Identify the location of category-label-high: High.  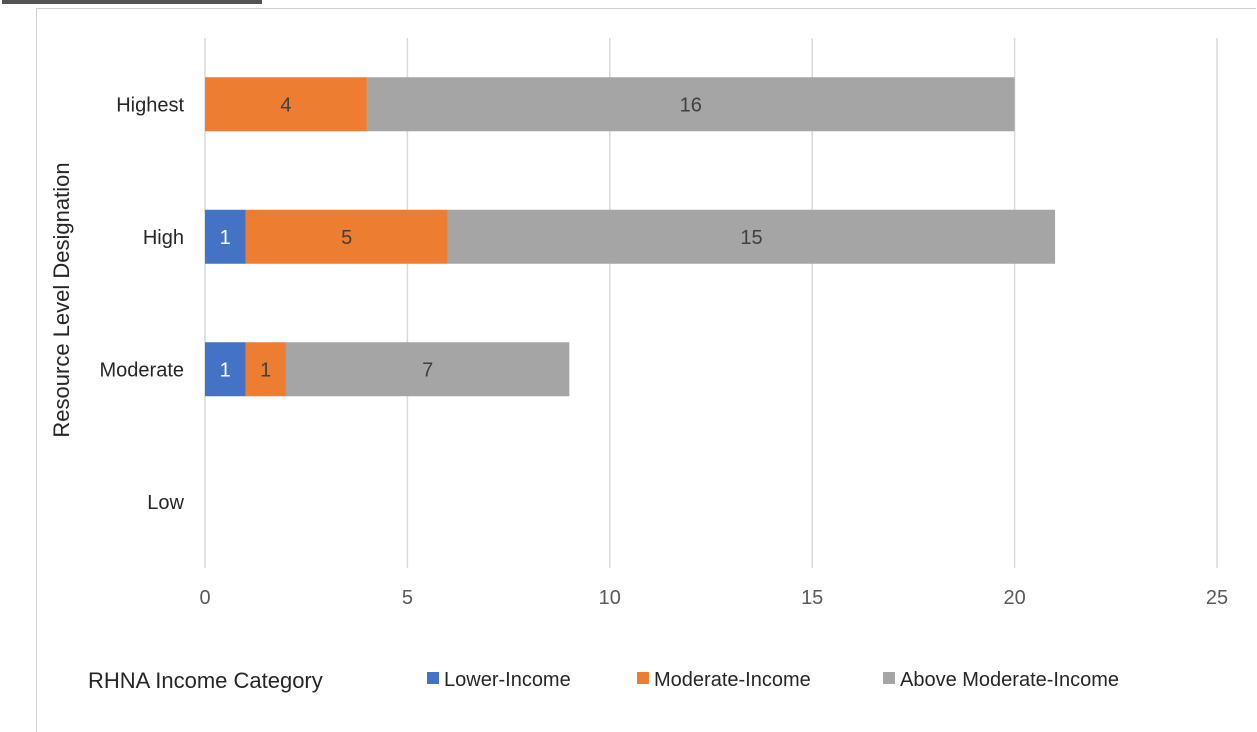
(163, 238).